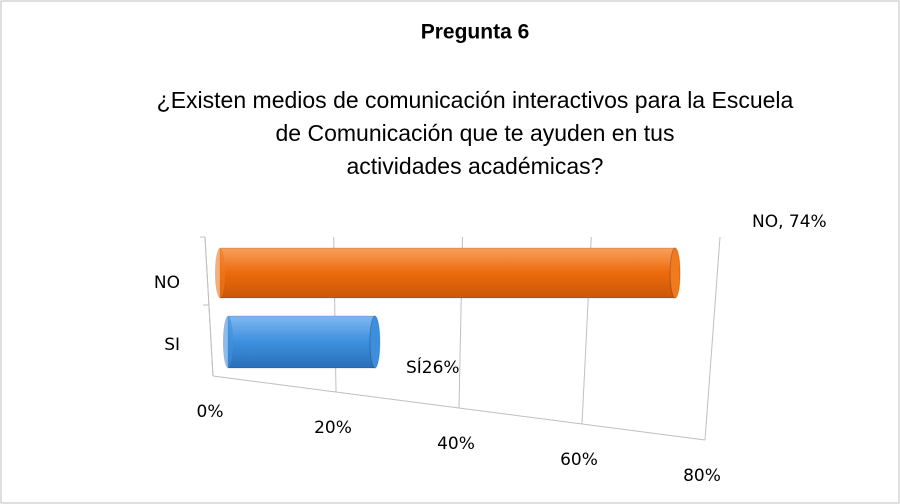 This screenshot has height=504, width=900. Describe the element at coordinates (210, 412) in the screenshot. I see `x-tick-label: 0%` at that location.